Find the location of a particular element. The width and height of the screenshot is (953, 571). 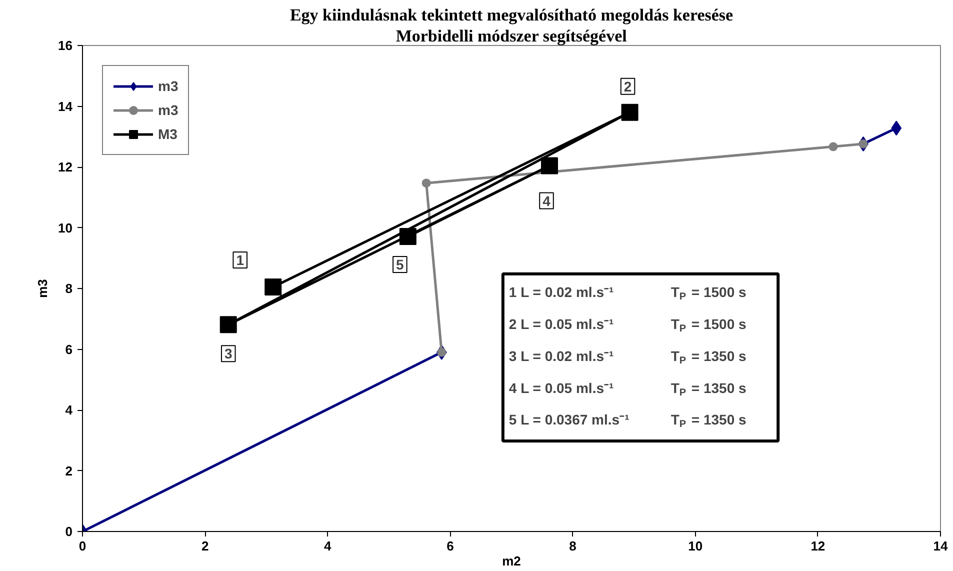

annotation: 5 is located at coordinates (400, 264).